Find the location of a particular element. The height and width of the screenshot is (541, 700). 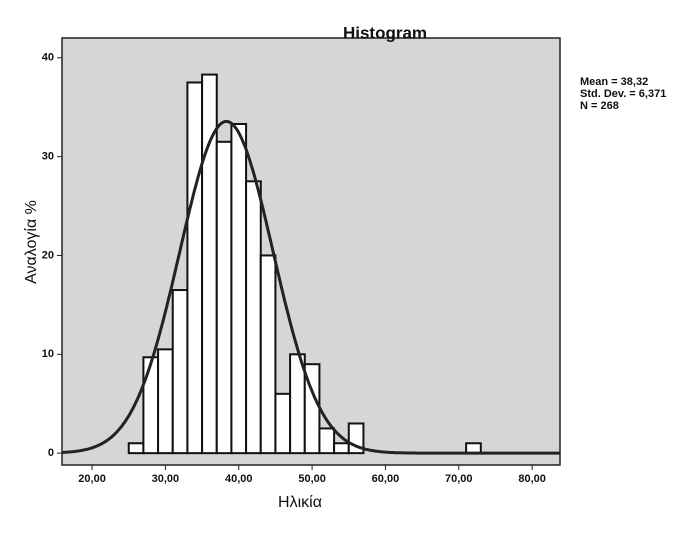

stat-label: Mean = 38,32 is located at coordinates (614, 82).